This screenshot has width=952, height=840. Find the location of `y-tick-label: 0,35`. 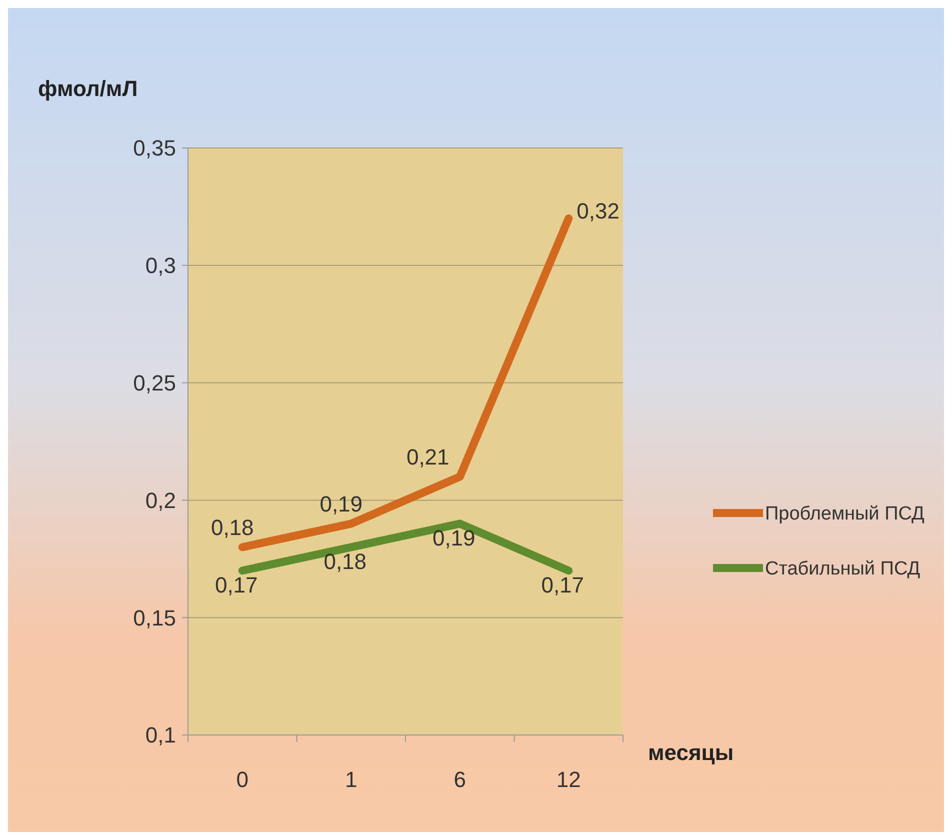

y-tick-label: 0,35 is located at coordinates (154, 148).